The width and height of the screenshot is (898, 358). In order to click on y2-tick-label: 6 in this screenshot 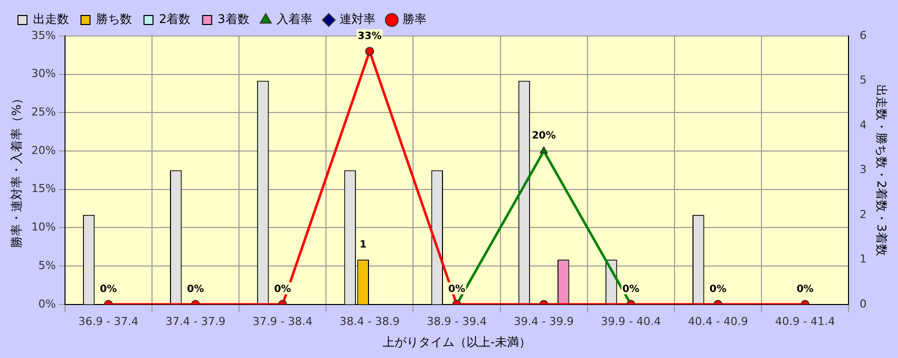, I will do `click(863, 35)`.